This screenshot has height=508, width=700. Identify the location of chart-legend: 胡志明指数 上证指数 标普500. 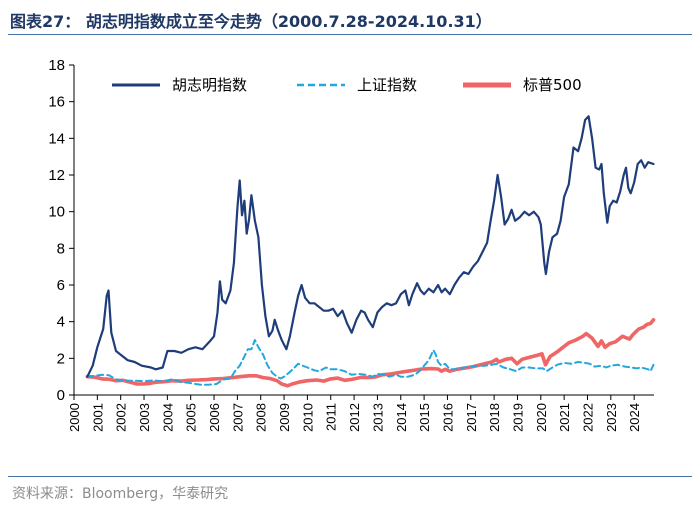
(347, 85).